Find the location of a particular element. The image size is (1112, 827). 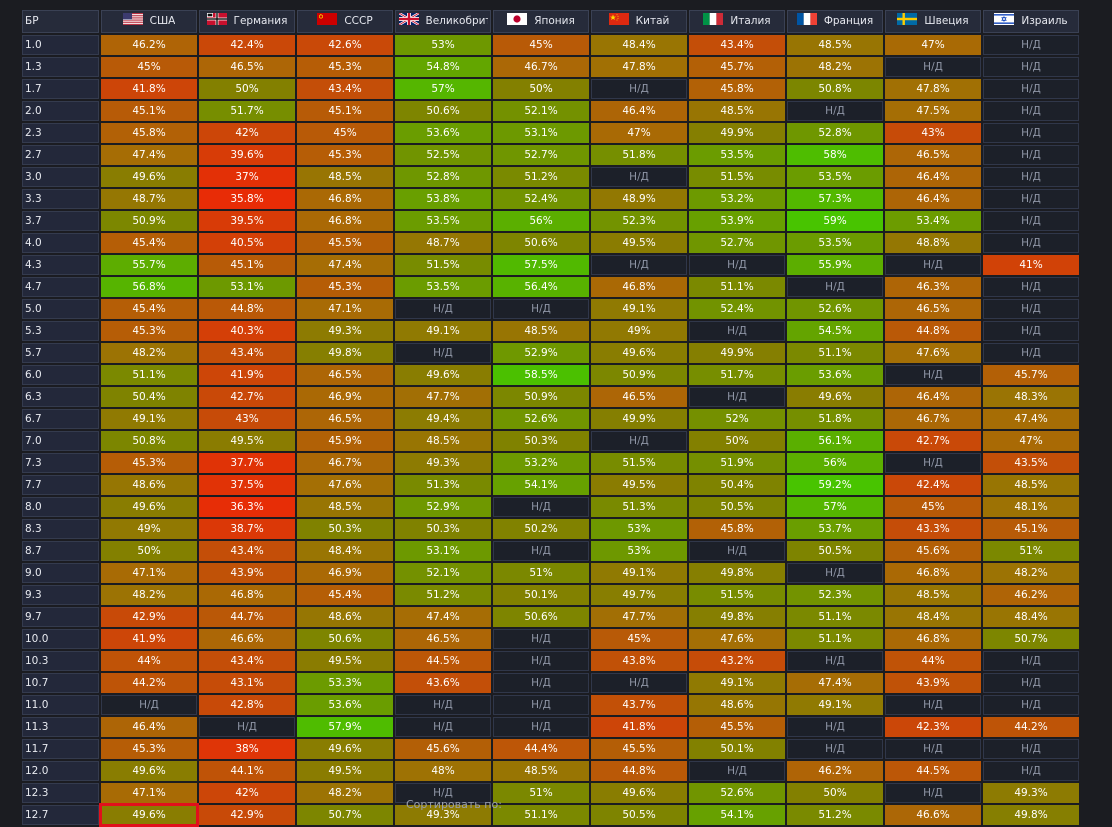

winrate-cell: 49.1% is located at coordinates (443, 331).